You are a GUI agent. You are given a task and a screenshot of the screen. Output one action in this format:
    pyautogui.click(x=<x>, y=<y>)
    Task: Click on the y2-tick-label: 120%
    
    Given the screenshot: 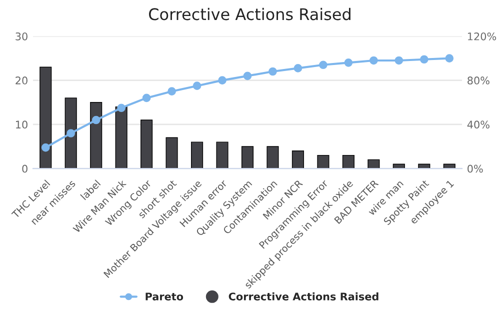 What is the action you would take?
    pyautogui.click(x=482, y=36)
    